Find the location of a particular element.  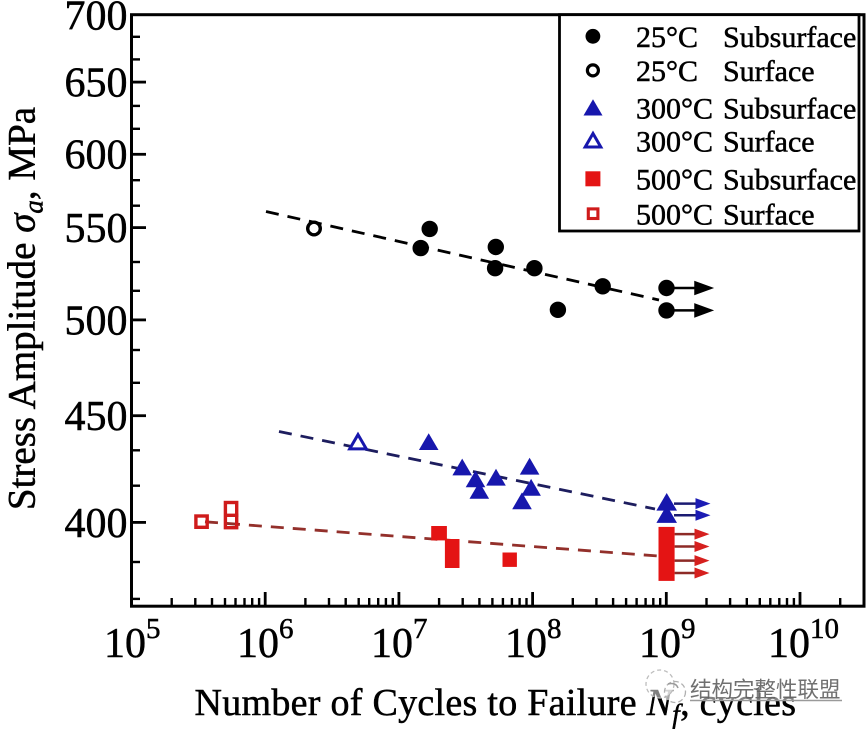

svg-text: 400 is located at coordinates (96, 524).